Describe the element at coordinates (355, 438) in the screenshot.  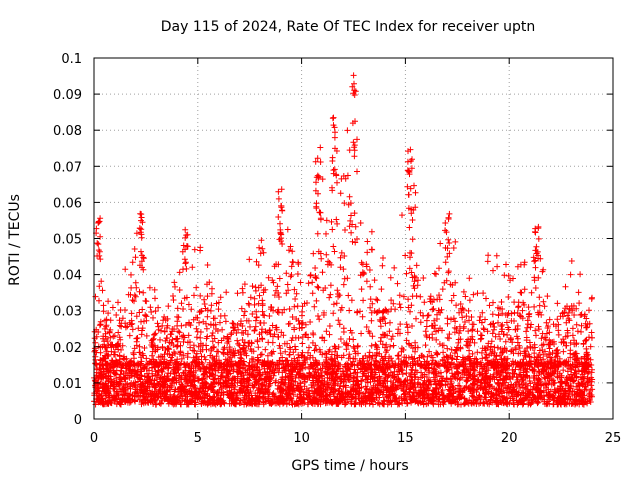
I see `x-tick-labels: 0 5 10 15 20 25` at that location.